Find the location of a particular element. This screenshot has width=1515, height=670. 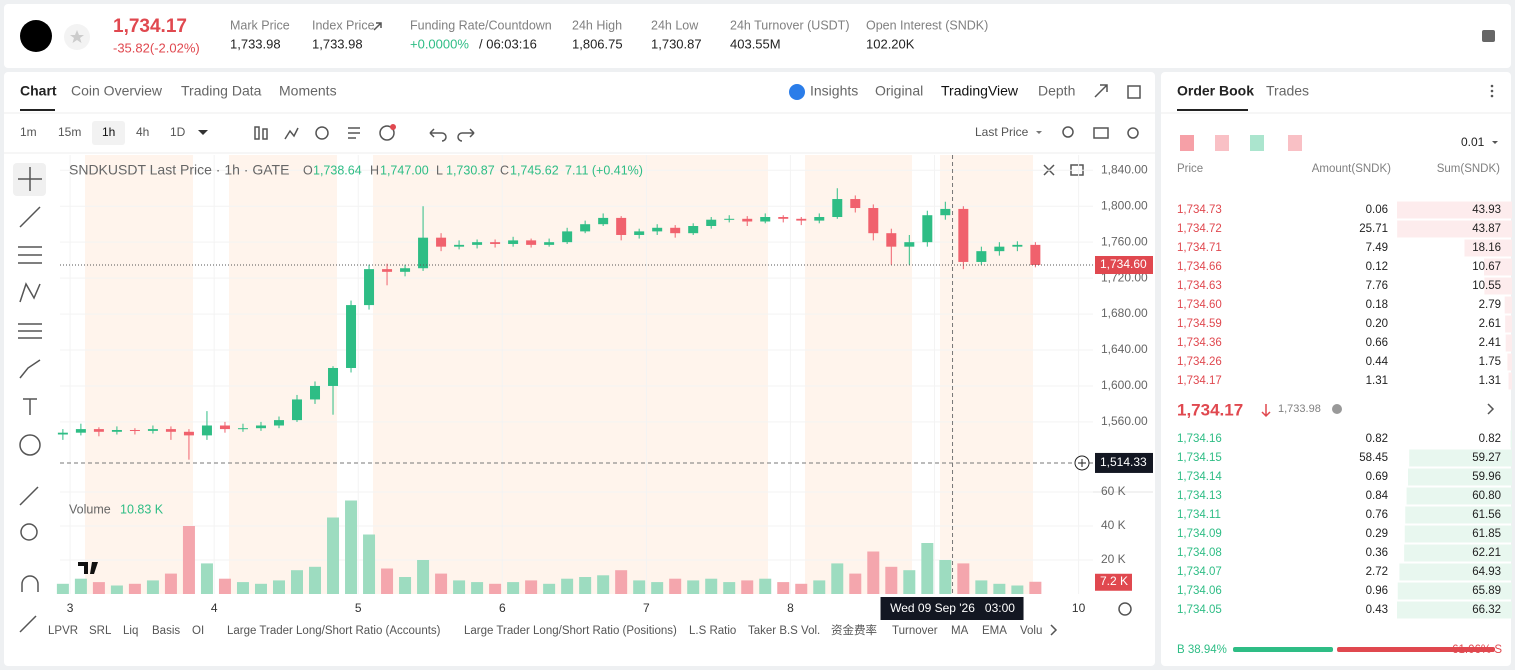

x-tick-label: 5 is located at coordinates (358, 608).